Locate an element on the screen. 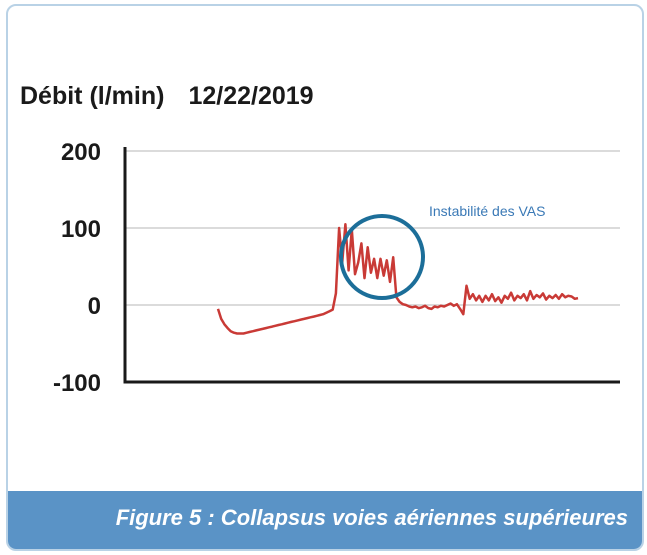 The height and width of the screenshot is (555, 647). annotation-label: Instabilité des VAS is located at coordinates (487, 211).